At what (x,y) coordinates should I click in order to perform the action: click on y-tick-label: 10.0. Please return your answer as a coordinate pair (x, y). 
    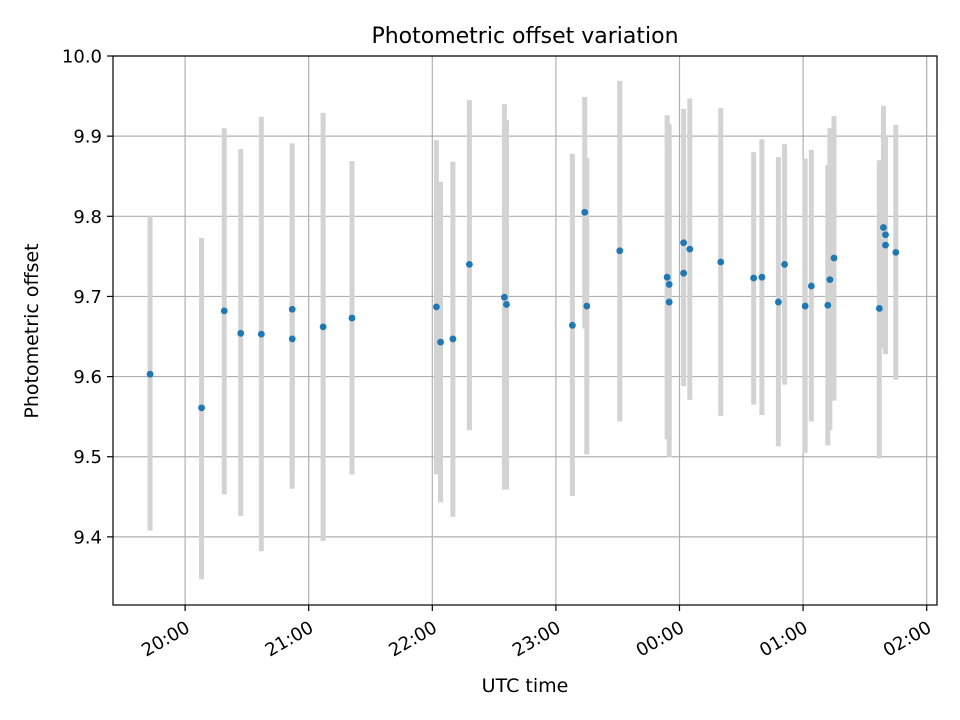
    Looking at the image, I should click on (82, 57).